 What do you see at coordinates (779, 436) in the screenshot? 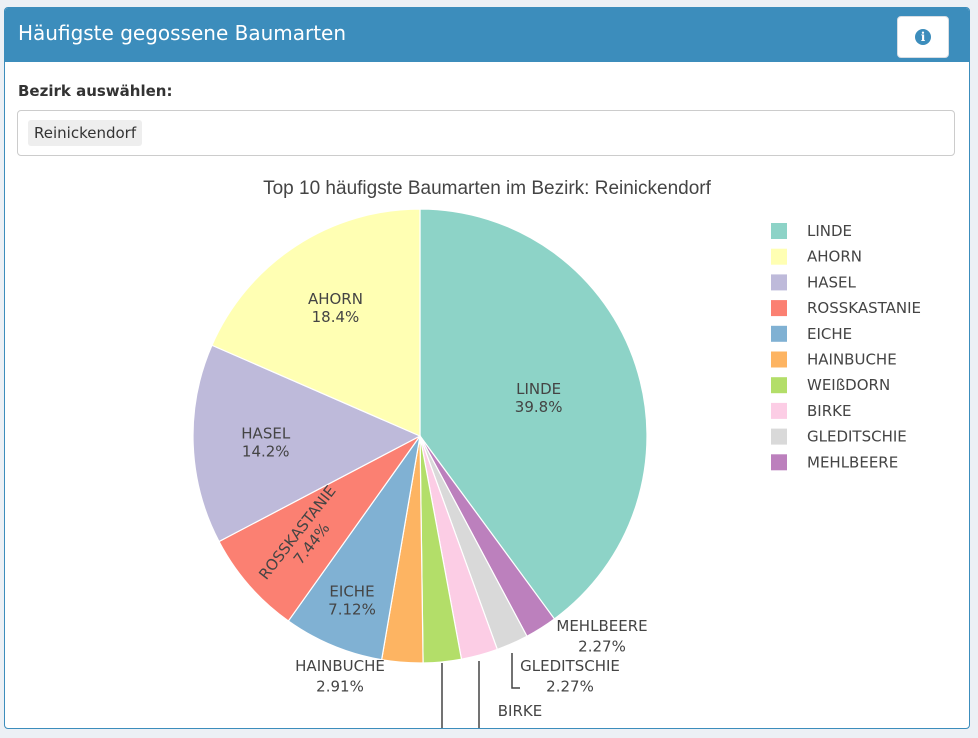
I see `legend-swatch-gleditschie` at bounding box center [779, 436].